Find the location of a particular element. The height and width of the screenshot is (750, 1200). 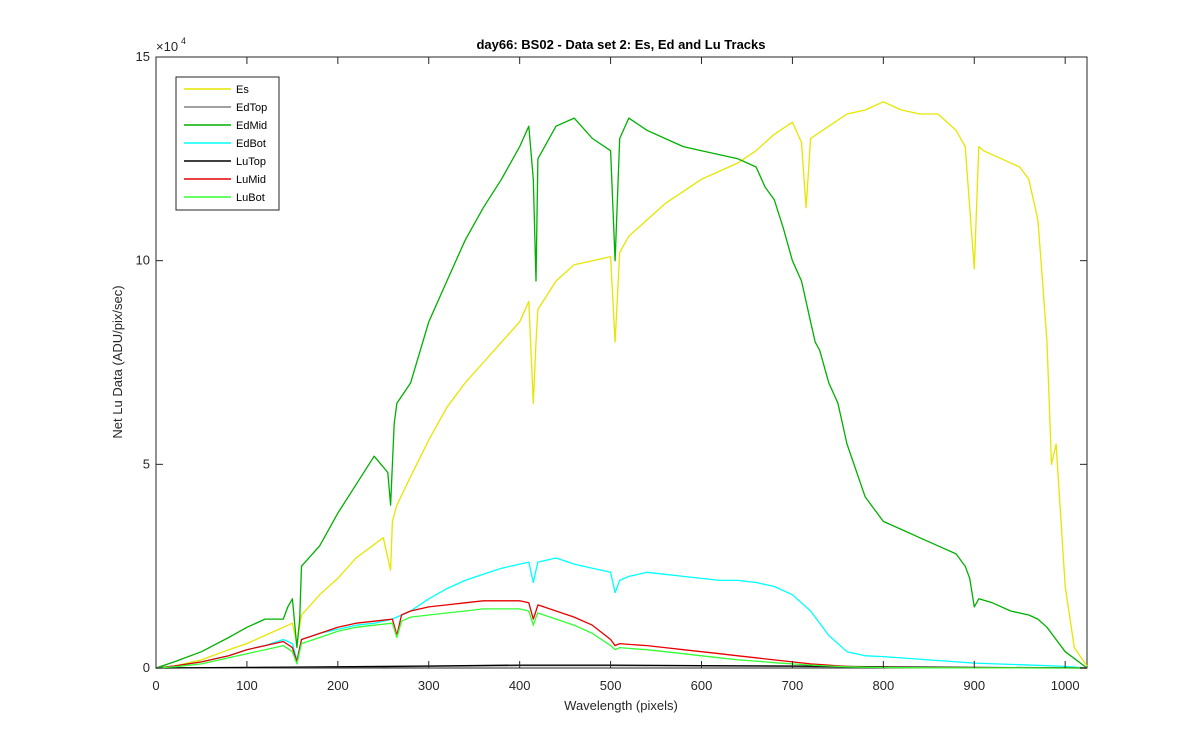

x-tick-label: 0 is located at coordinates (155, 685).